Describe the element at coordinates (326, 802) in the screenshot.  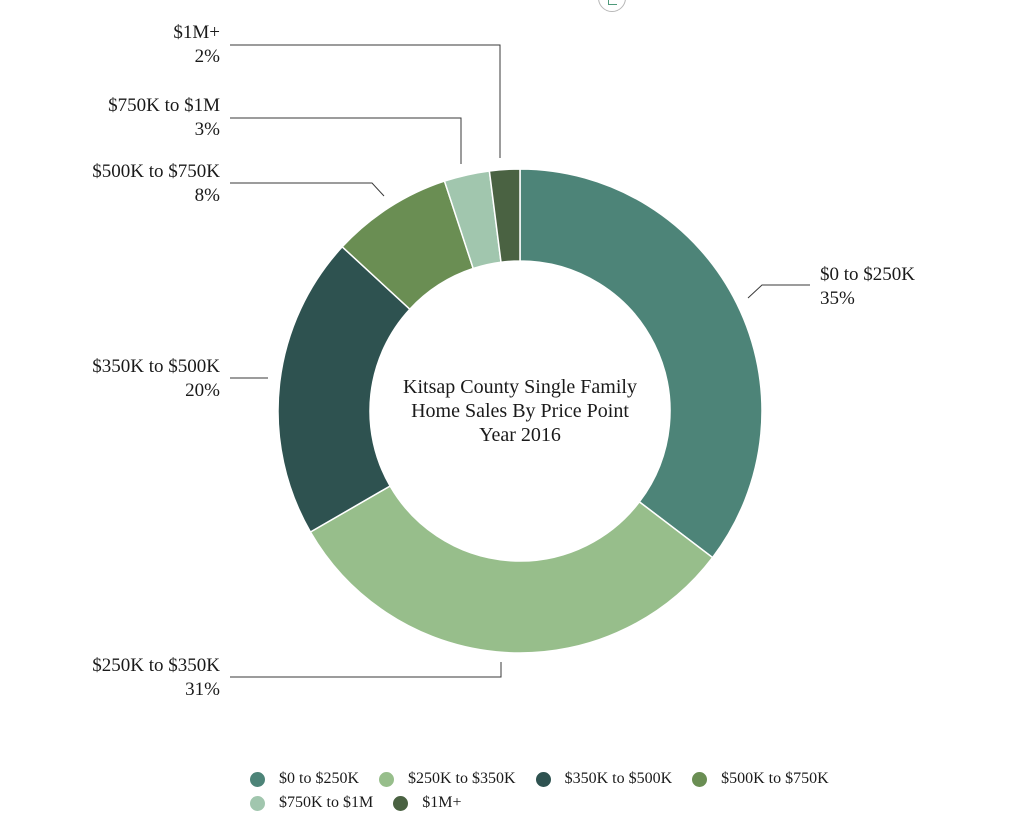
I see `legend-label: $750K to $1M` at that location.